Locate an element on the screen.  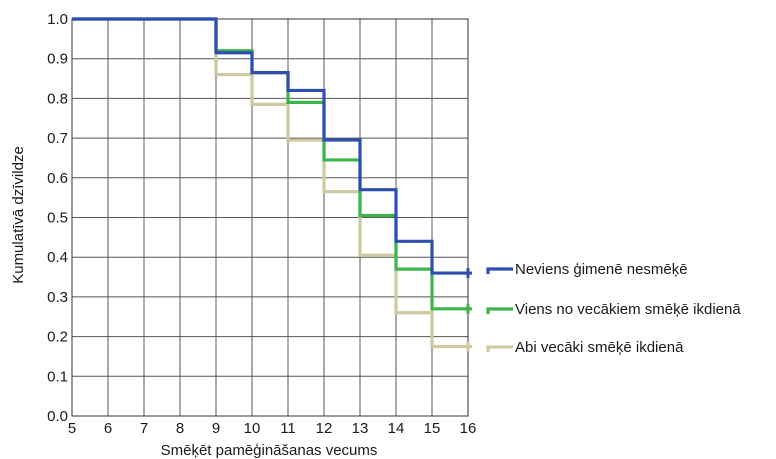
y-tick-label: 0.8 is located at coordinates (57, 98).